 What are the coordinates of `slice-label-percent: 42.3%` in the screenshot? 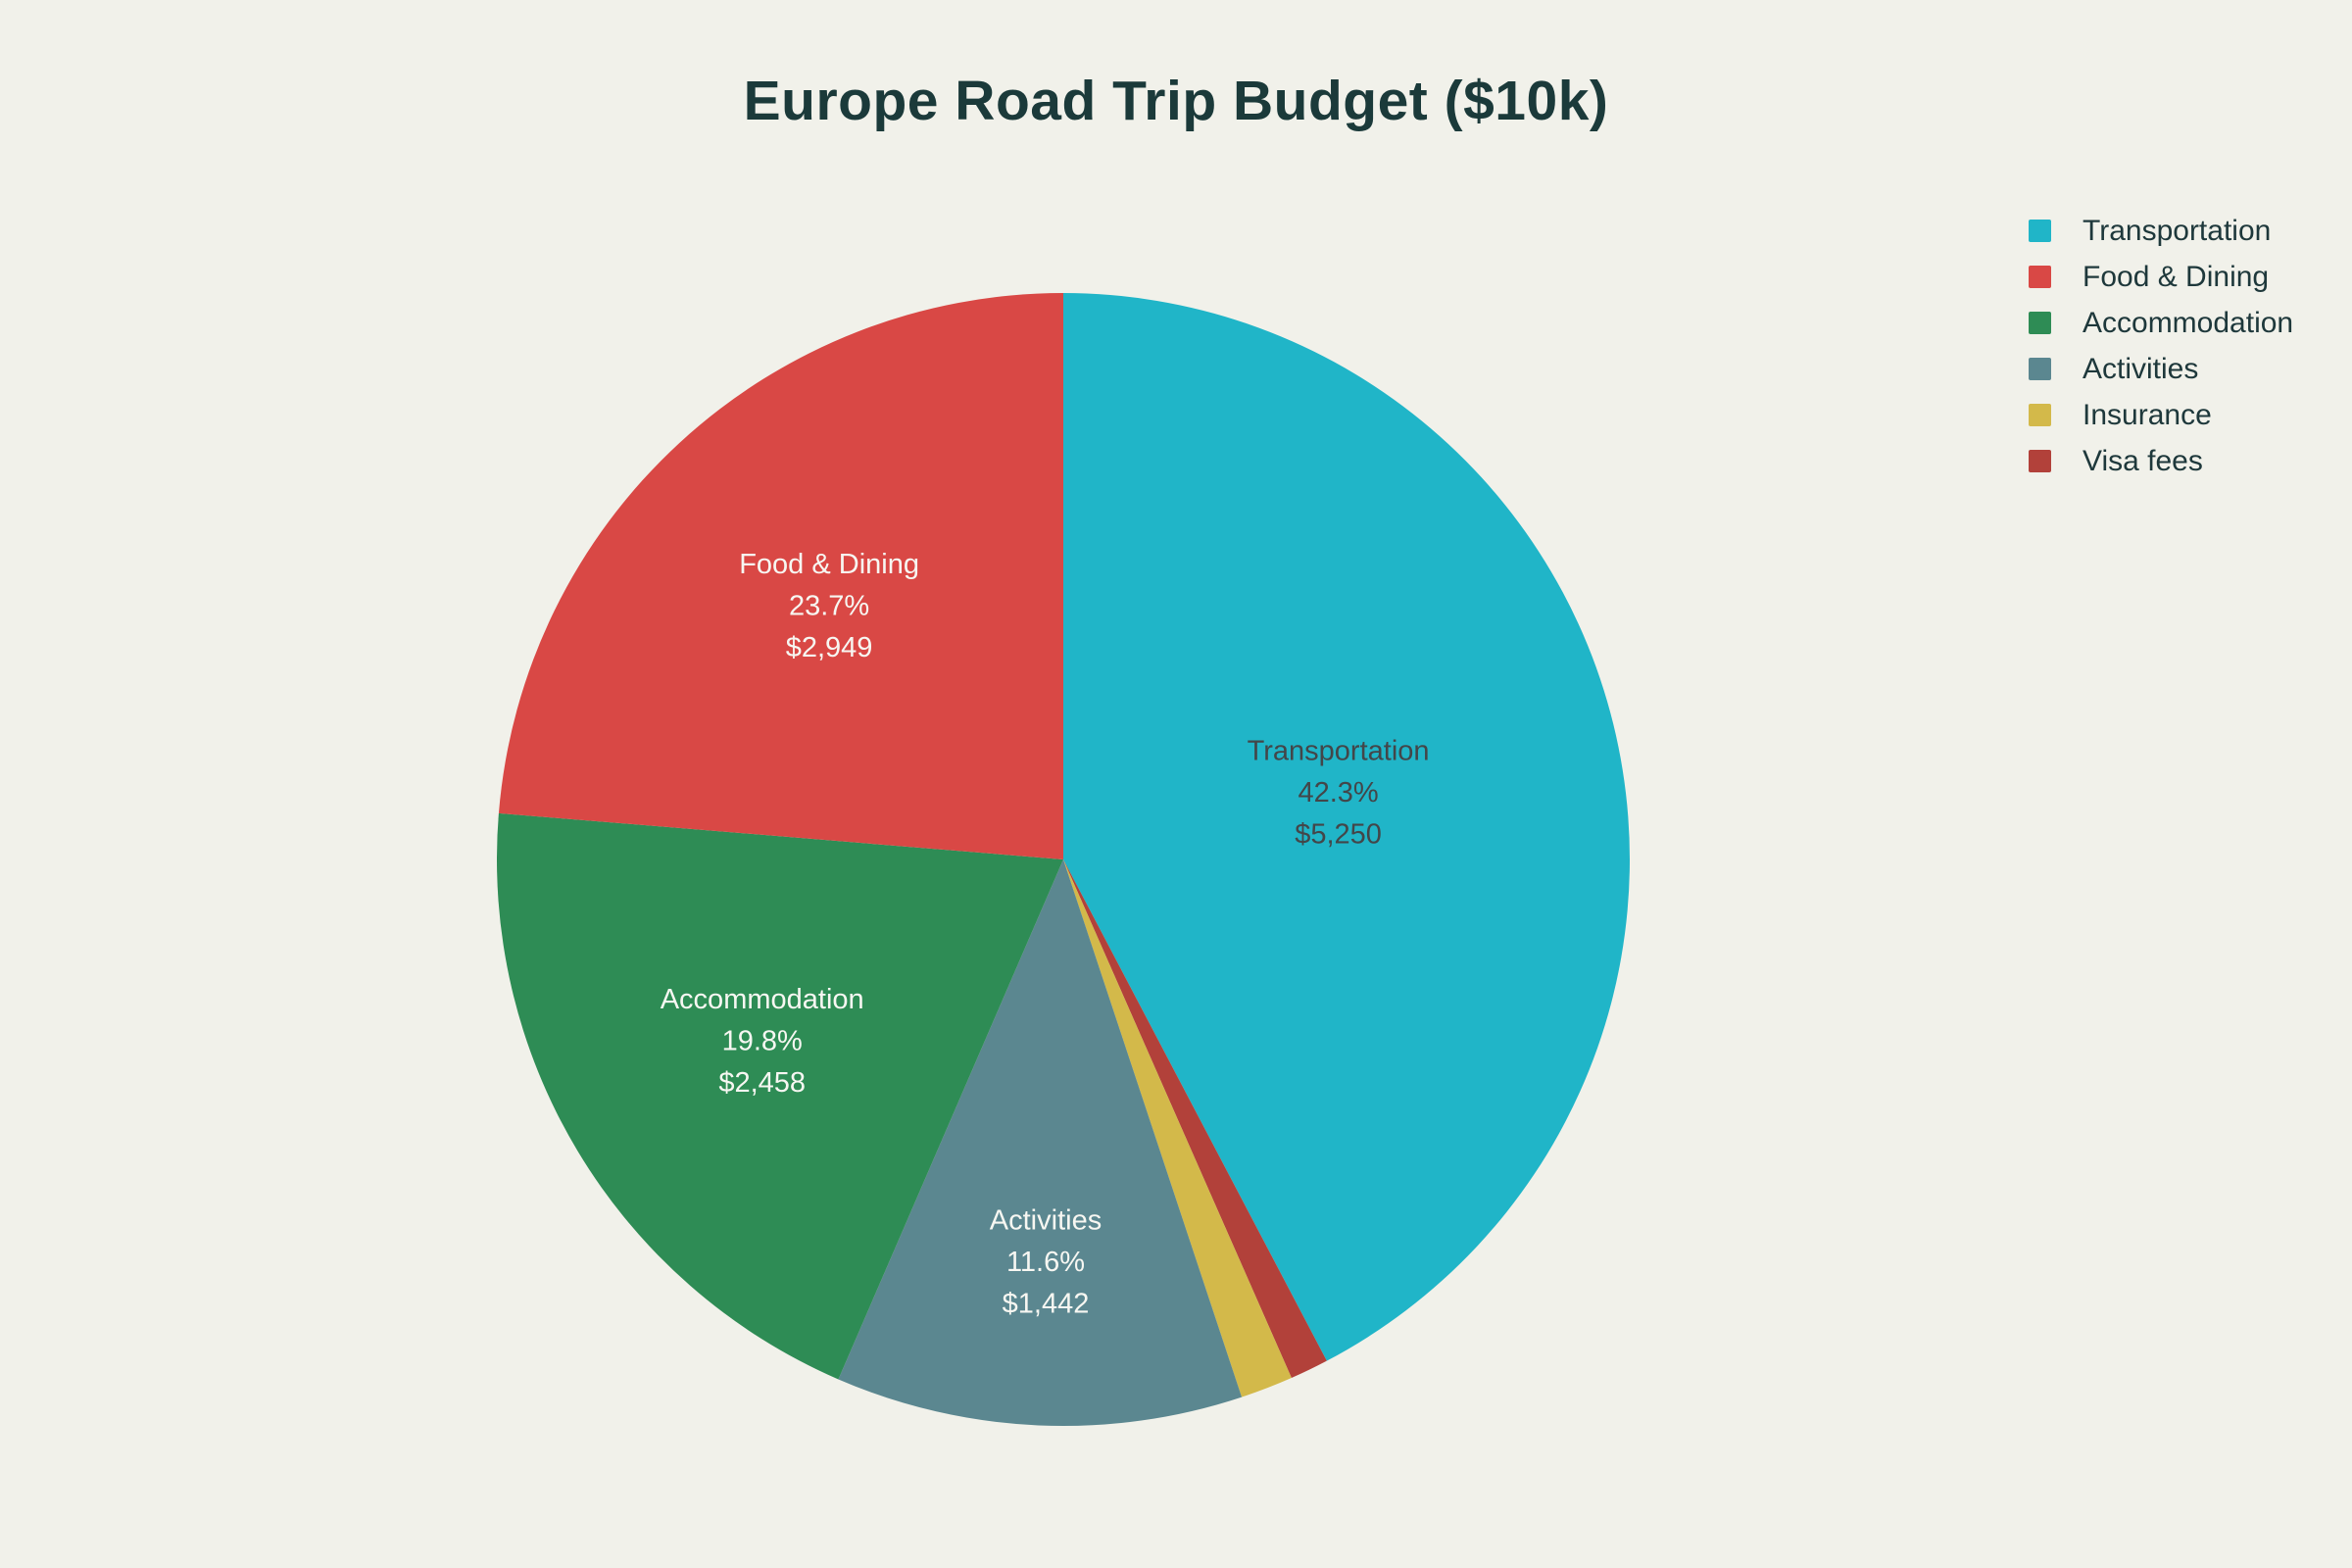 It's located at (1338, 793).